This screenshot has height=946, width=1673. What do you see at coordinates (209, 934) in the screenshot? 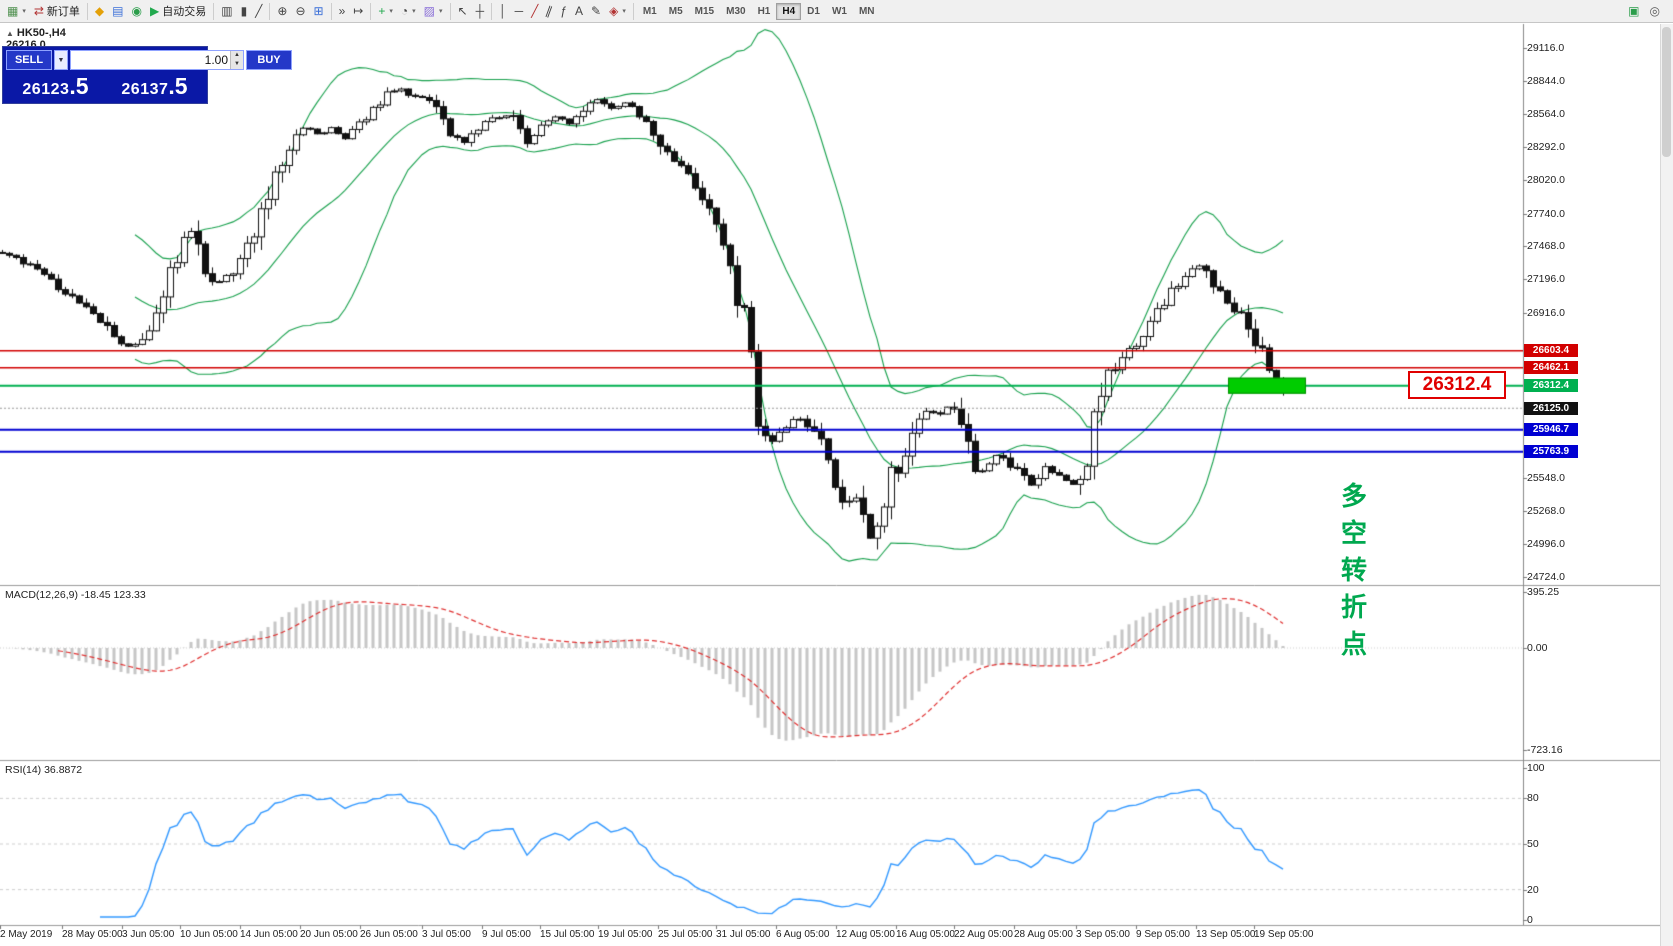
I see `time-axis-label: 10 Jun 05:00` at bounding box center [209, 934].